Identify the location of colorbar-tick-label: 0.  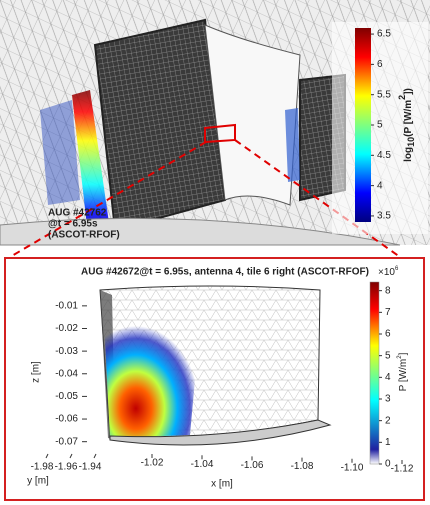
(388, 464).